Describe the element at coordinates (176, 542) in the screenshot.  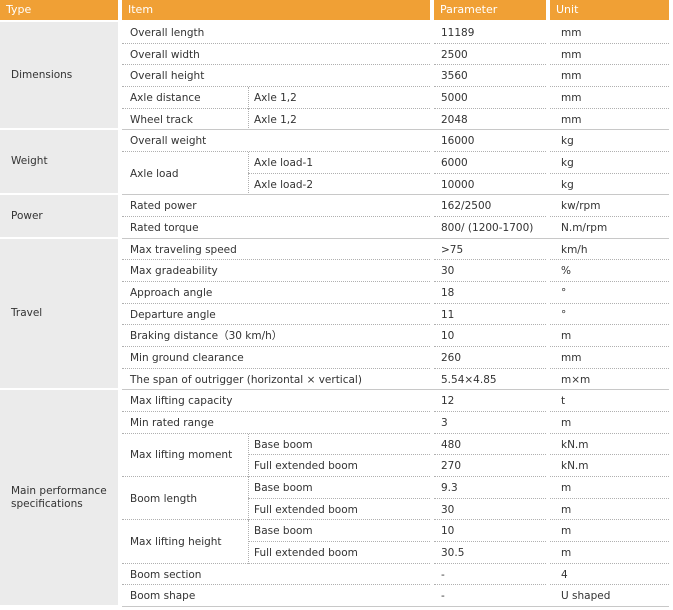
I see `item-name: Max lifting height` at that location.